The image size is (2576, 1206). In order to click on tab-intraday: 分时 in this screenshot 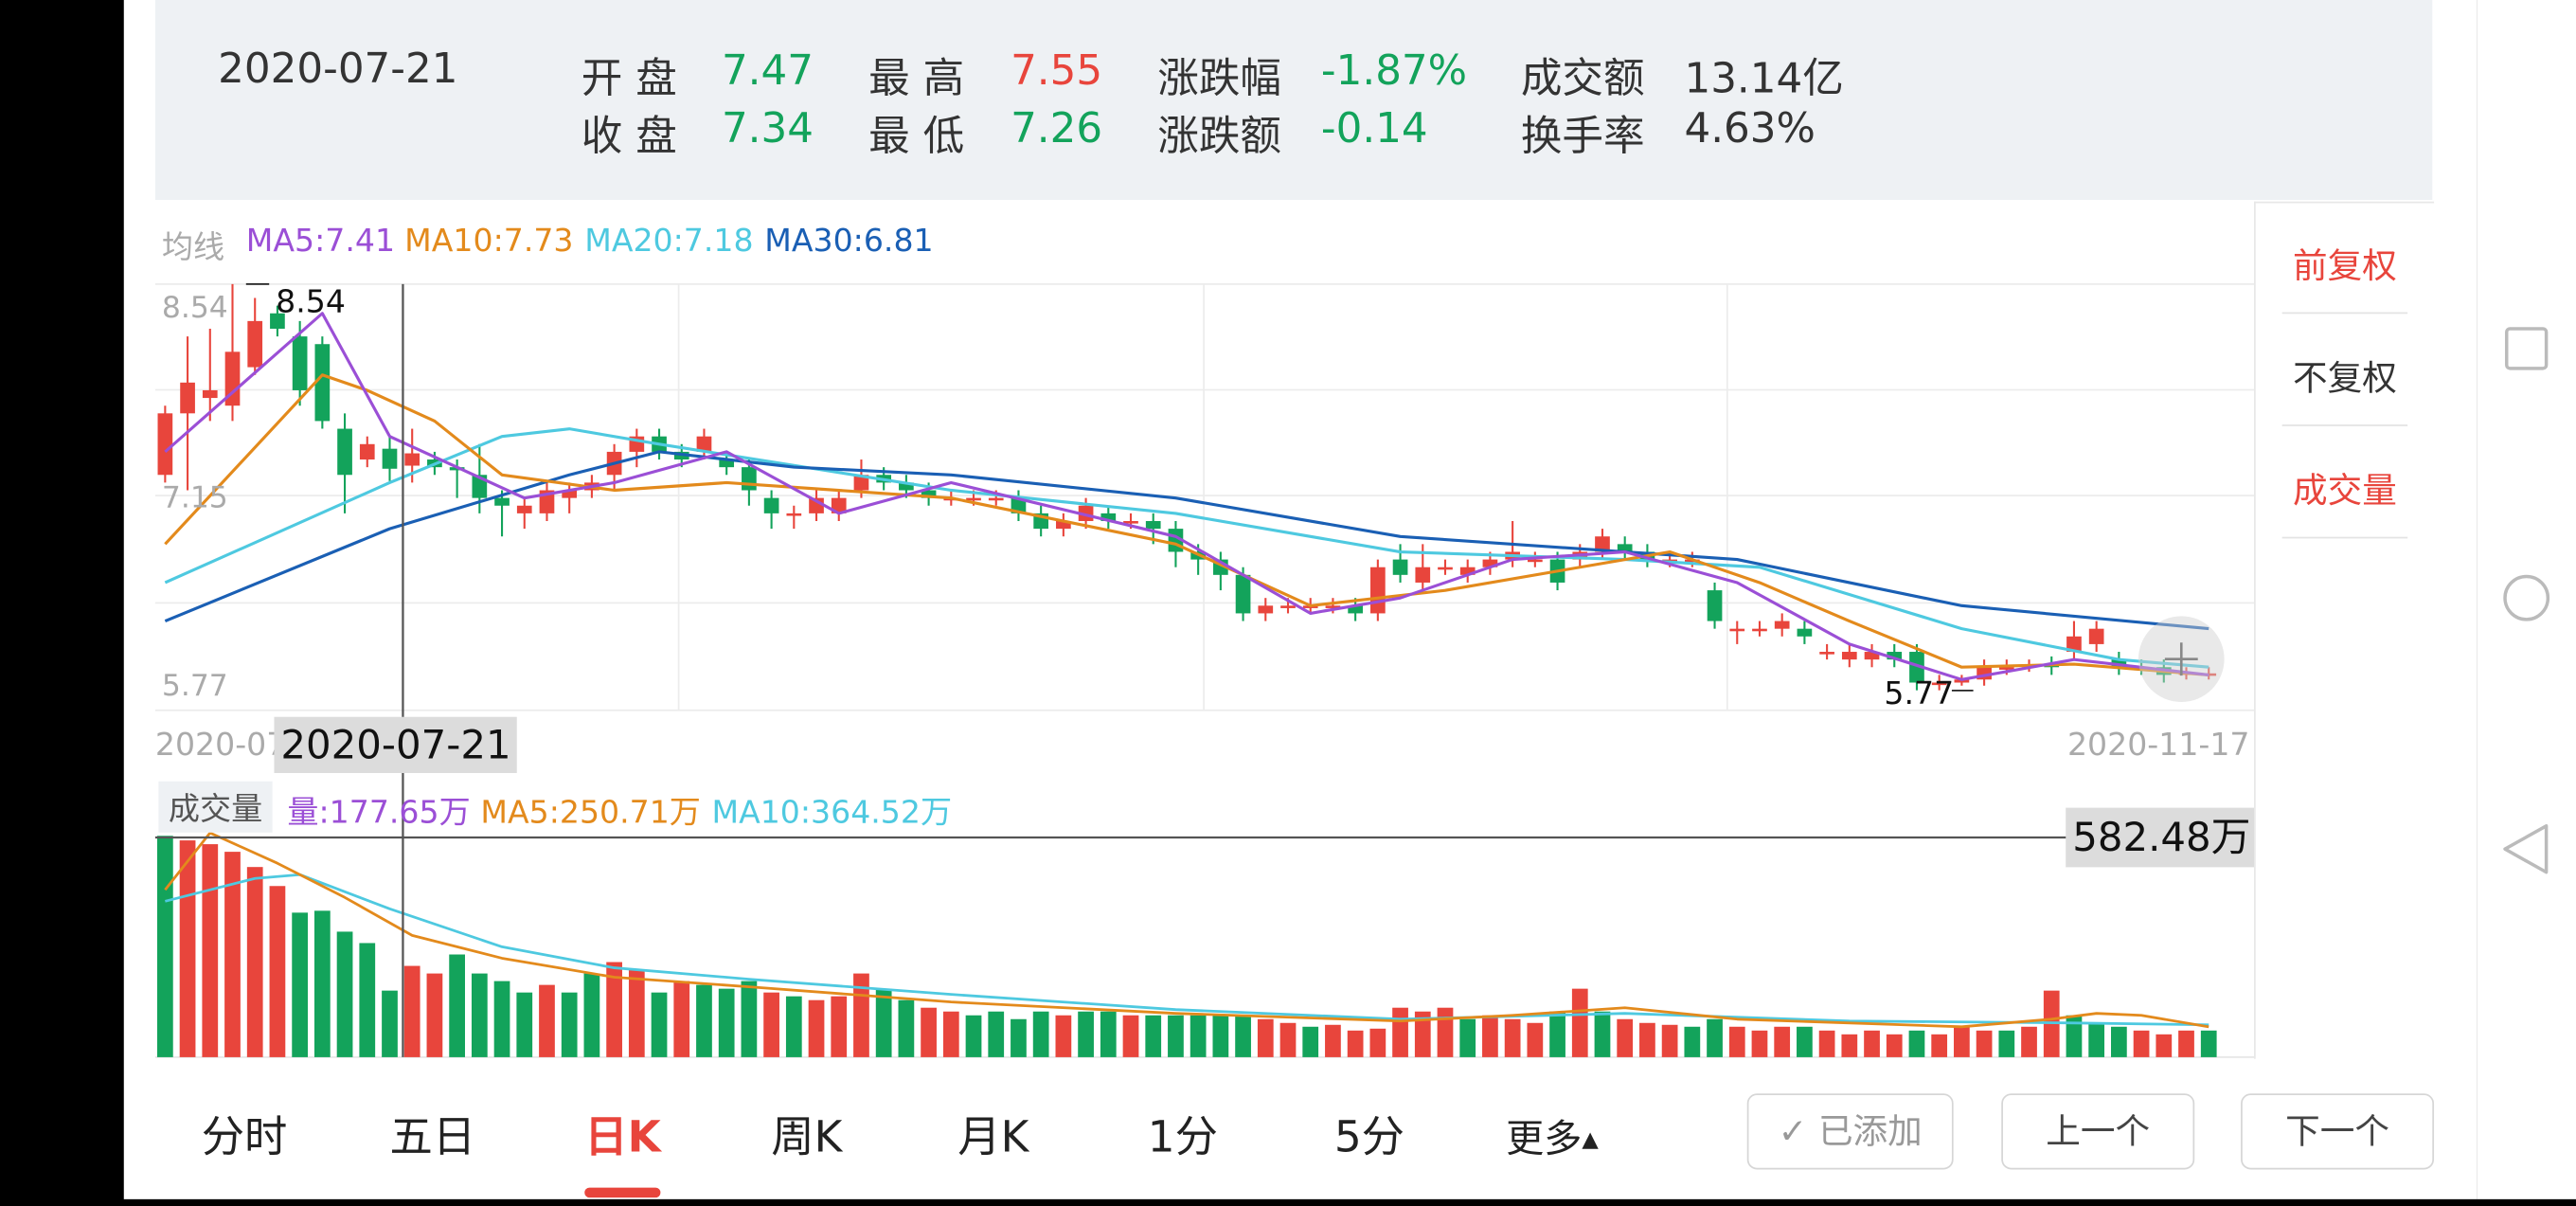, I will do `click(244, 1138)`.